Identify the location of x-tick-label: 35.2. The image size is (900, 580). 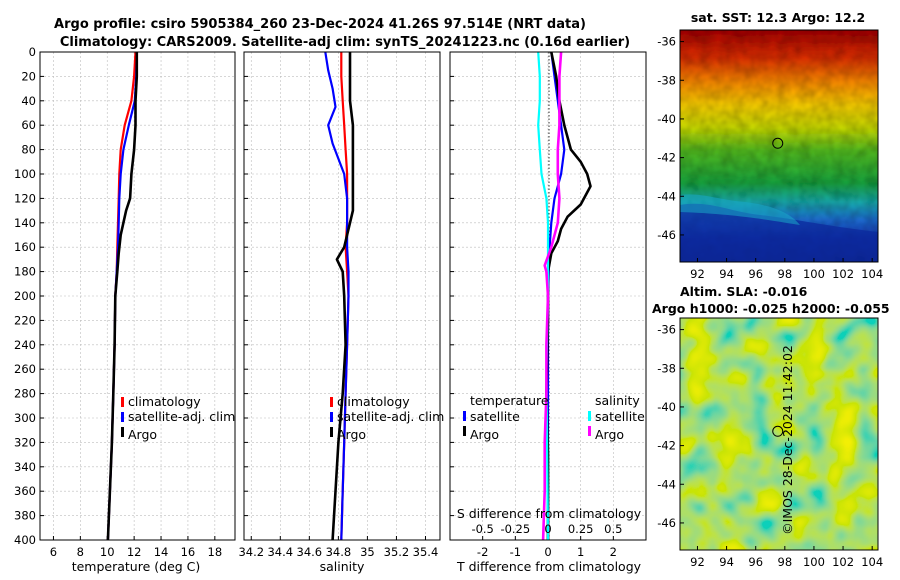
(397, 552).